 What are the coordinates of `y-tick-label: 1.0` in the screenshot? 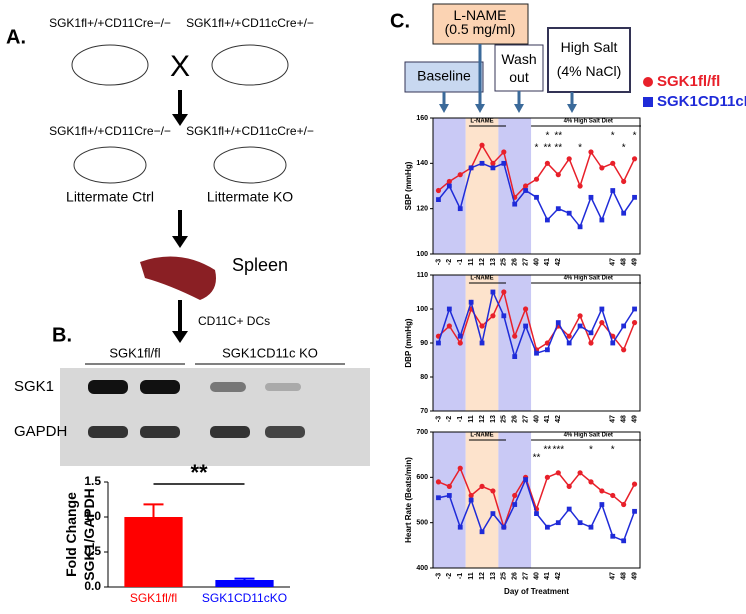 It's located at (92, 516).